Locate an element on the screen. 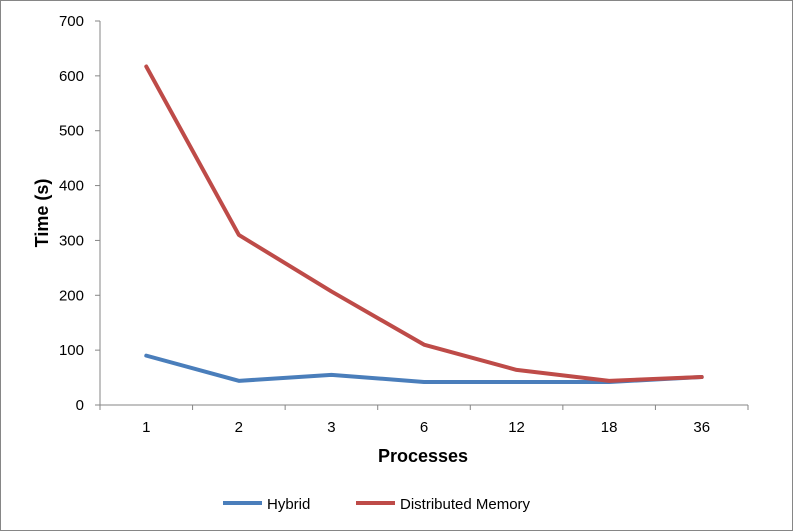 The width and height of the screenshot is (793, 532). y-tick-label: 300 is located at coordinates (71, 240).